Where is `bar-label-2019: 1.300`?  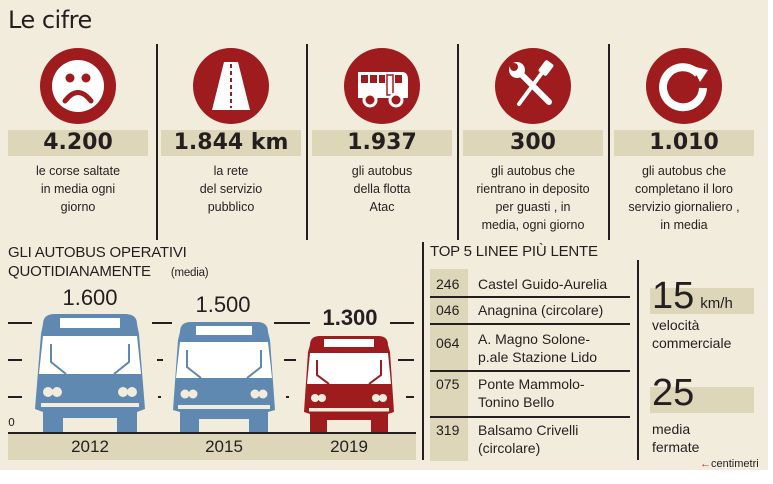
bar-label-2019: 1.300 is located at coordinates (350, 317).